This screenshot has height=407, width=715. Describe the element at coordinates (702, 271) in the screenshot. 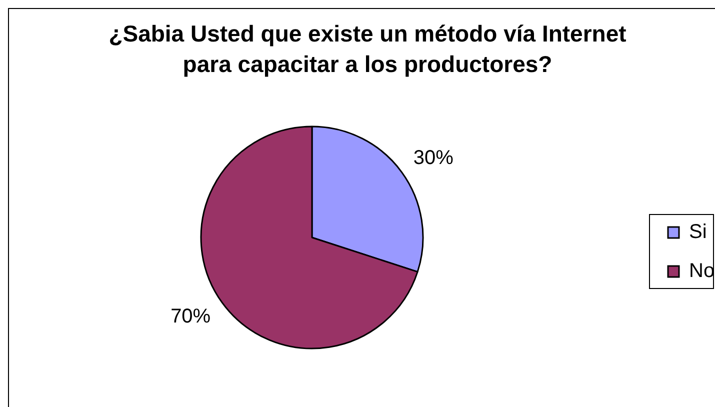

I see `legend-label: No` at that location.